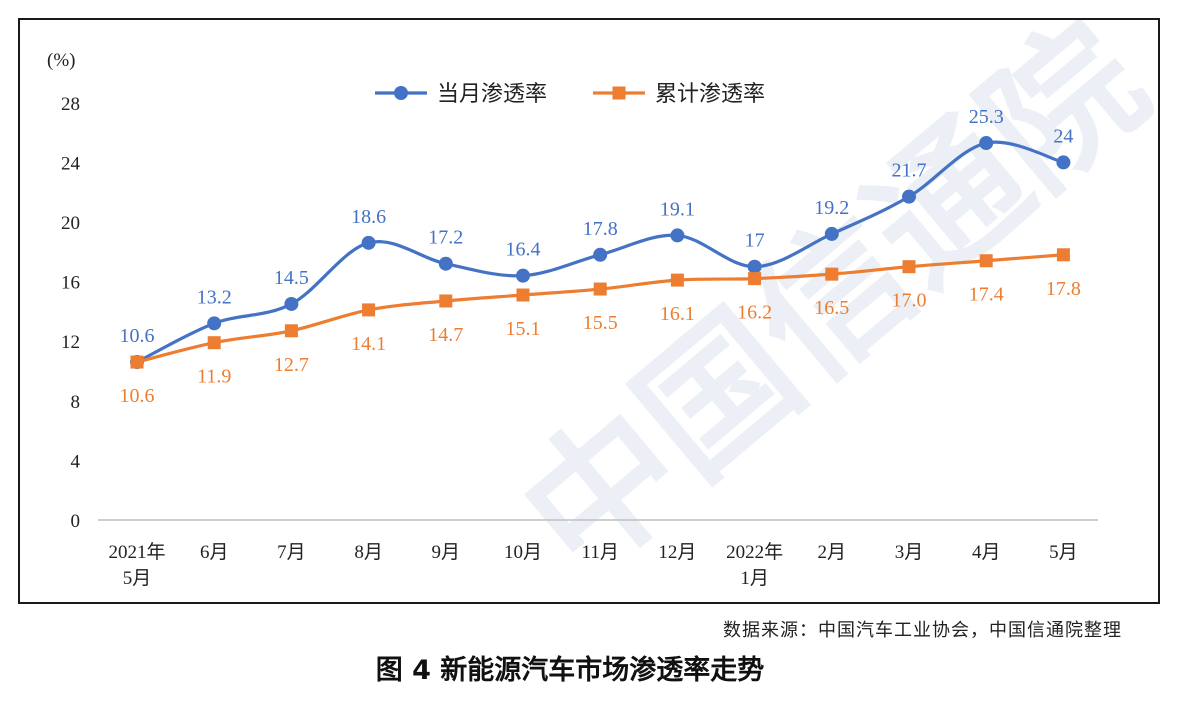 The height and width of the screenshot is (702, 1180). What do you see at coordinates (137, 396) in the screenshot?
I see `data-label-cumulative: 10.6` at bounding box center [137, 396].